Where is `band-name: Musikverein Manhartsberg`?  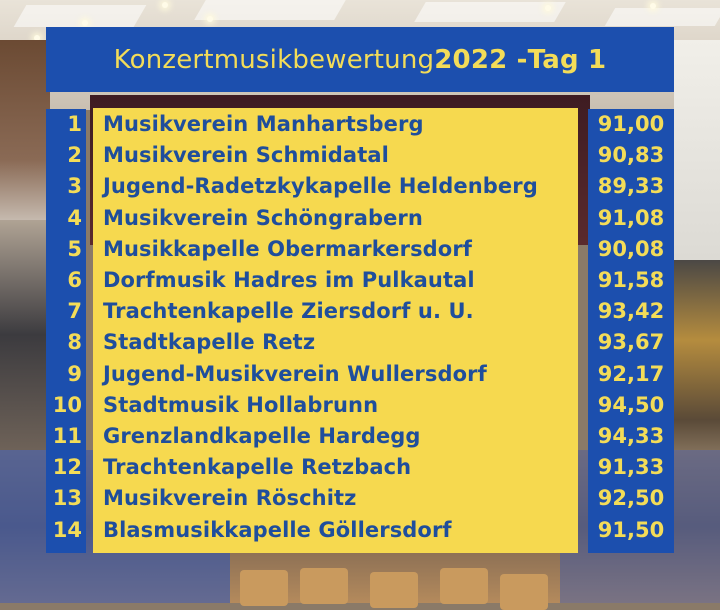 band-name: Musikverein Manhartsberg is located at coordinates (263, 124).